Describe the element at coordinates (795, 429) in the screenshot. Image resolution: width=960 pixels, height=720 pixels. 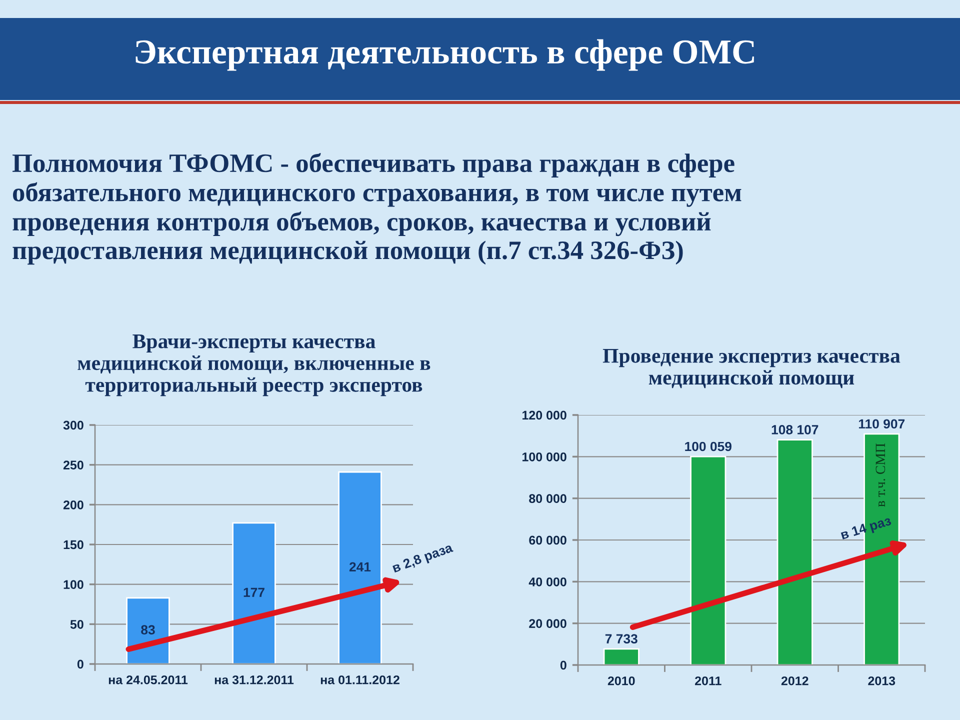
I see `data-label: 108 107` at that location.